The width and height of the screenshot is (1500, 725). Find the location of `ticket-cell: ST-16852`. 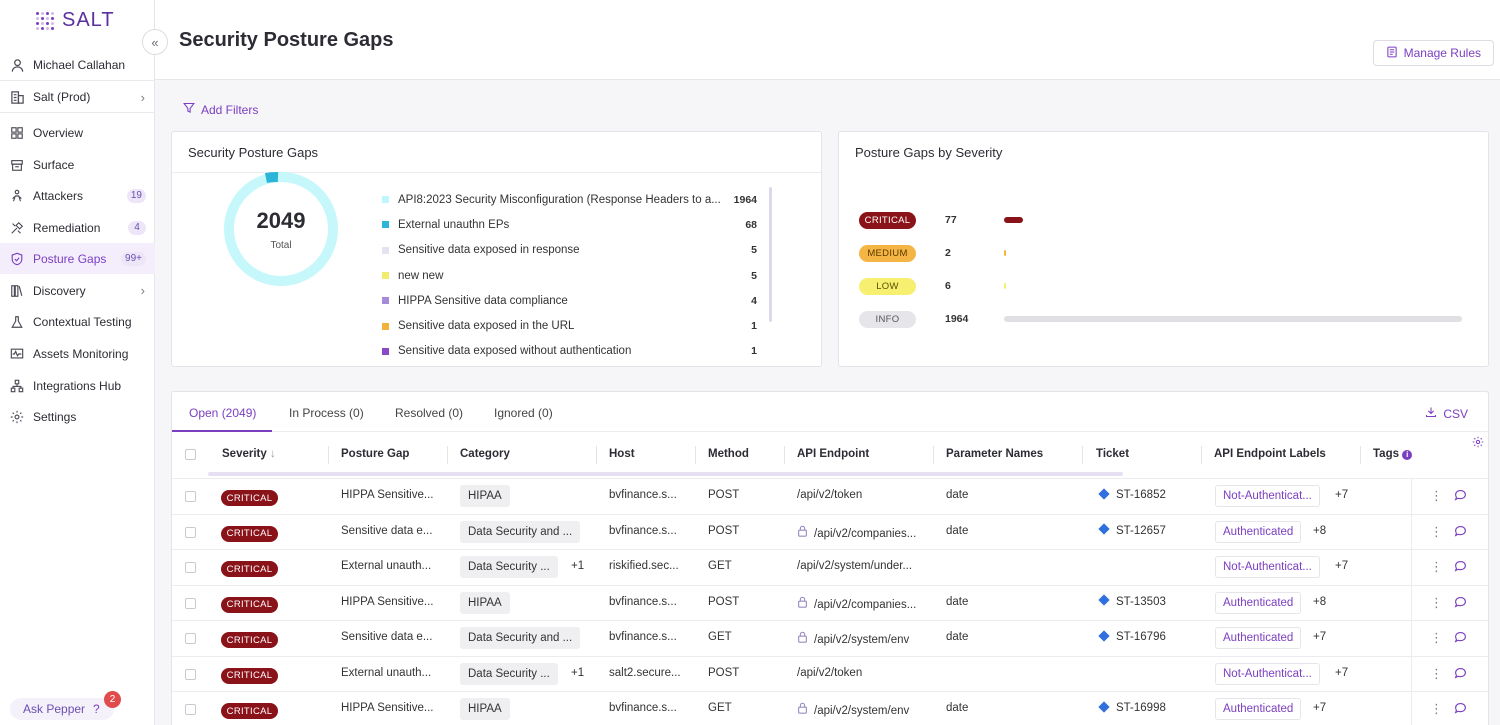

ticket-cell: ST-16852 is located at coordinates (1132, 494).